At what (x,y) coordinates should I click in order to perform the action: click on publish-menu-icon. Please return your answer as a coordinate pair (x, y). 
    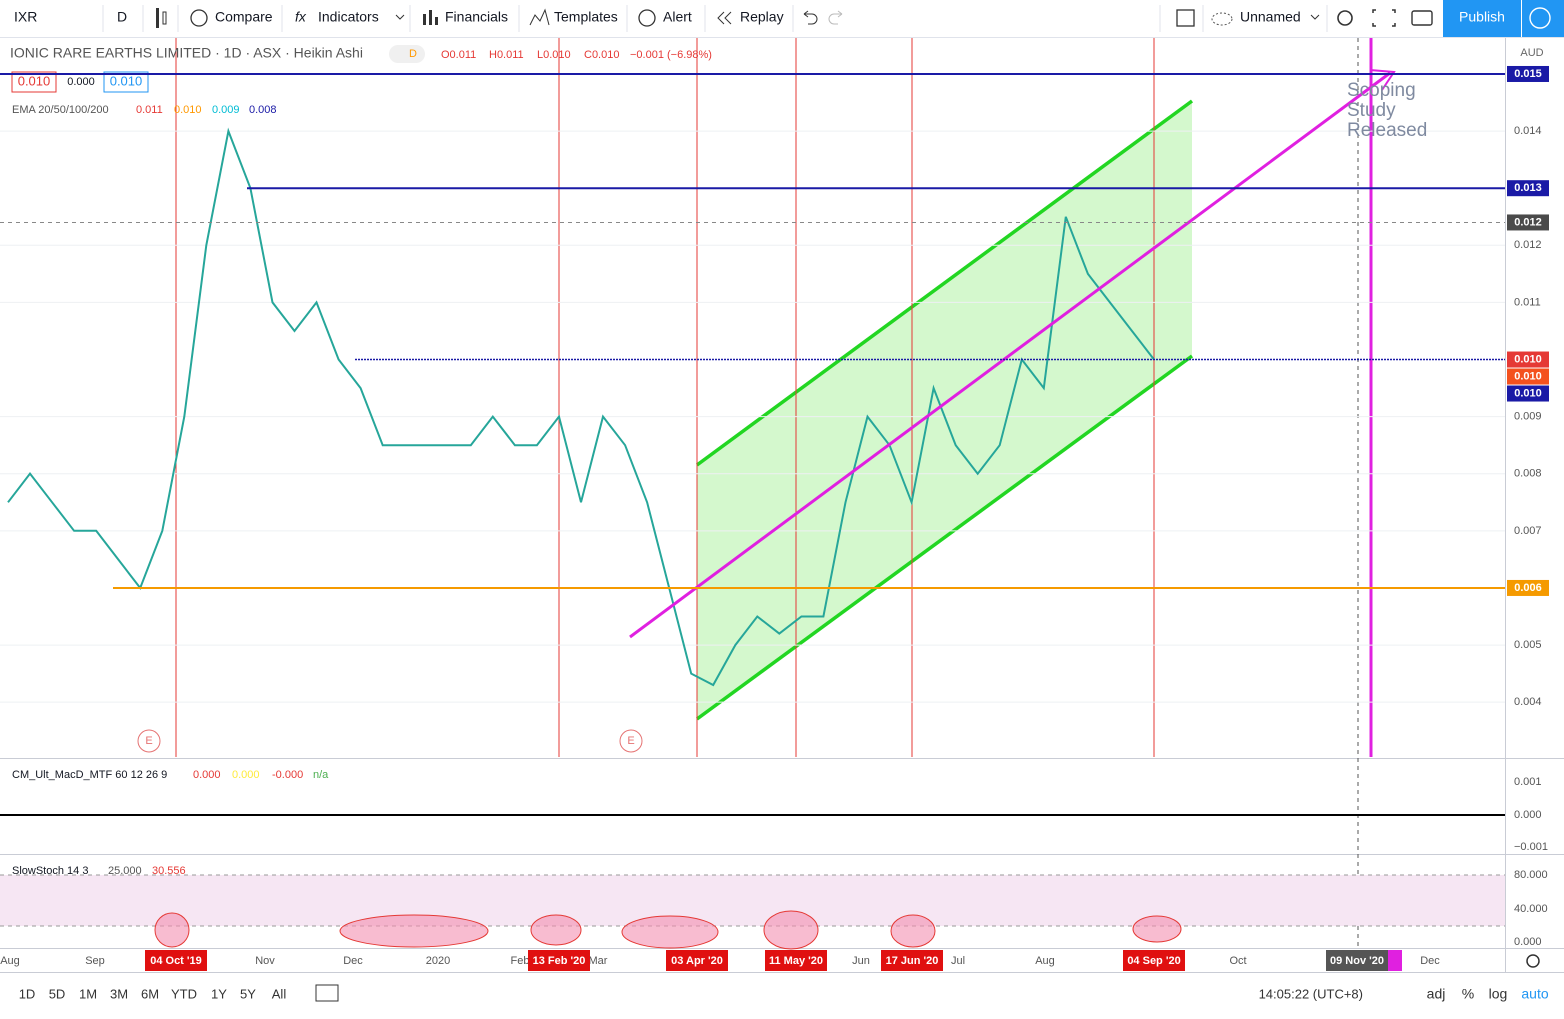
    Looking at the image, I should click on (1540, 18).